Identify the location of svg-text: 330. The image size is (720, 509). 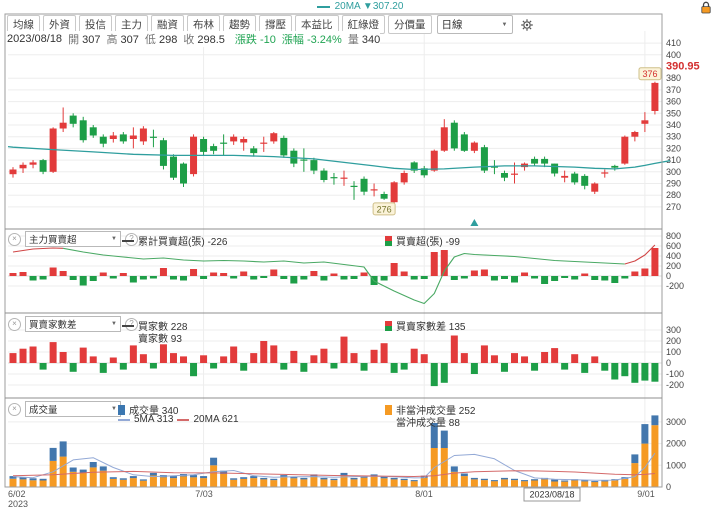
(673, 137).